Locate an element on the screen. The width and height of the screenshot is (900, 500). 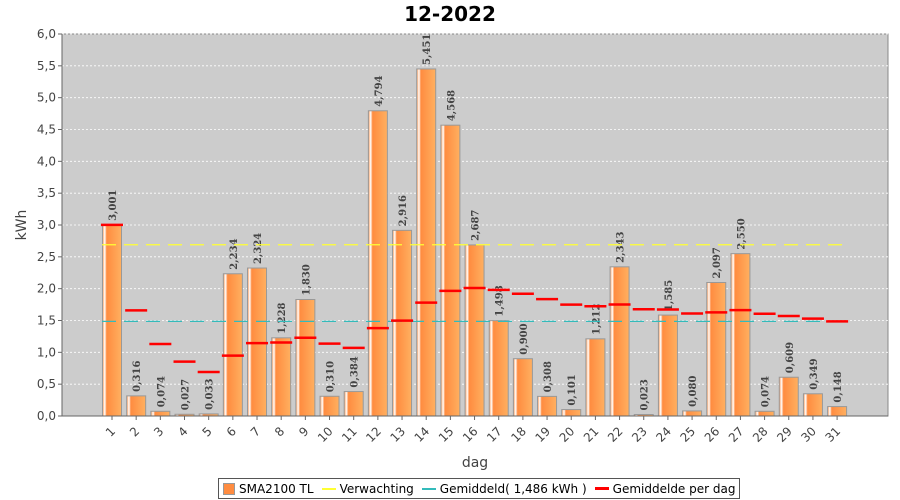
x-tick-label: 10 is located at coordinates (325, 434).